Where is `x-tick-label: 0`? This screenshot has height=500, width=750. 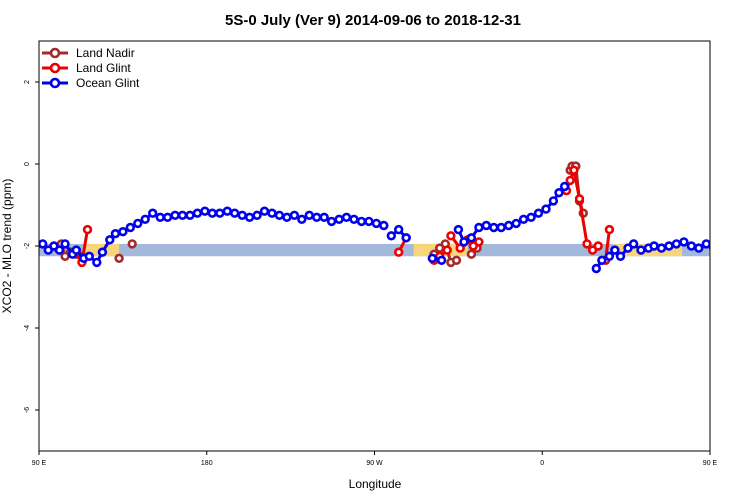 x-tick-label: 0 is located at coordinates (542, 463).